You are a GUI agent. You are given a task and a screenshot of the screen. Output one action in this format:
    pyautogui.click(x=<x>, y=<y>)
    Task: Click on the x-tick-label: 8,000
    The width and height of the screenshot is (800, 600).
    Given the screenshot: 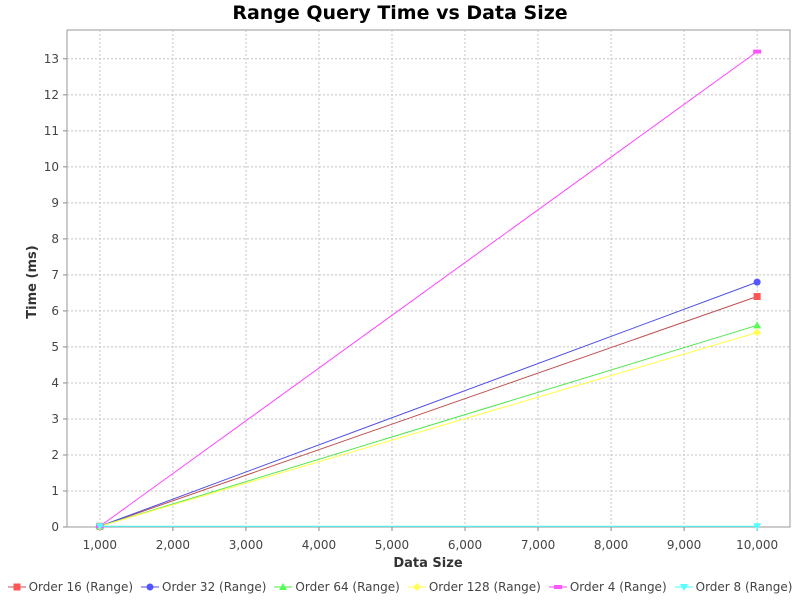 What is the action you would take?
    pyautogui.click(x=611, y=545)
    